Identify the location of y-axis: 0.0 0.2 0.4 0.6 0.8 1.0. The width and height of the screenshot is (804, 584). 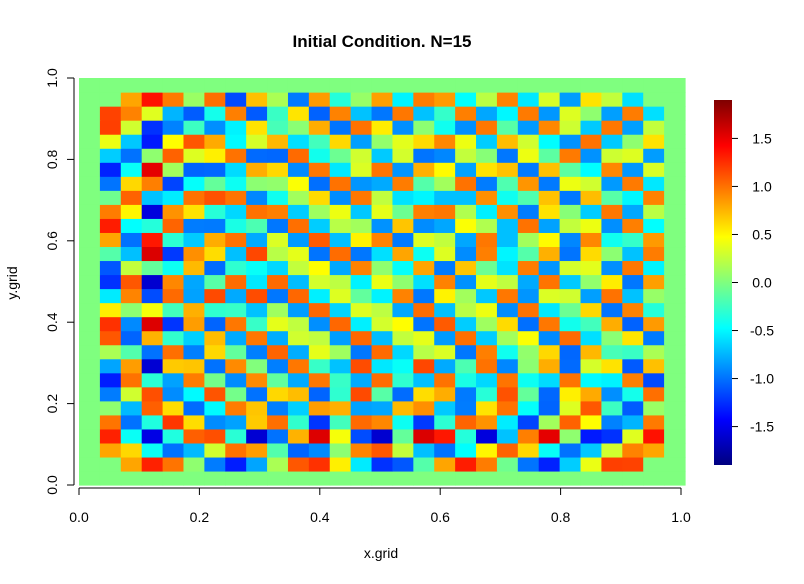
(59, 281).